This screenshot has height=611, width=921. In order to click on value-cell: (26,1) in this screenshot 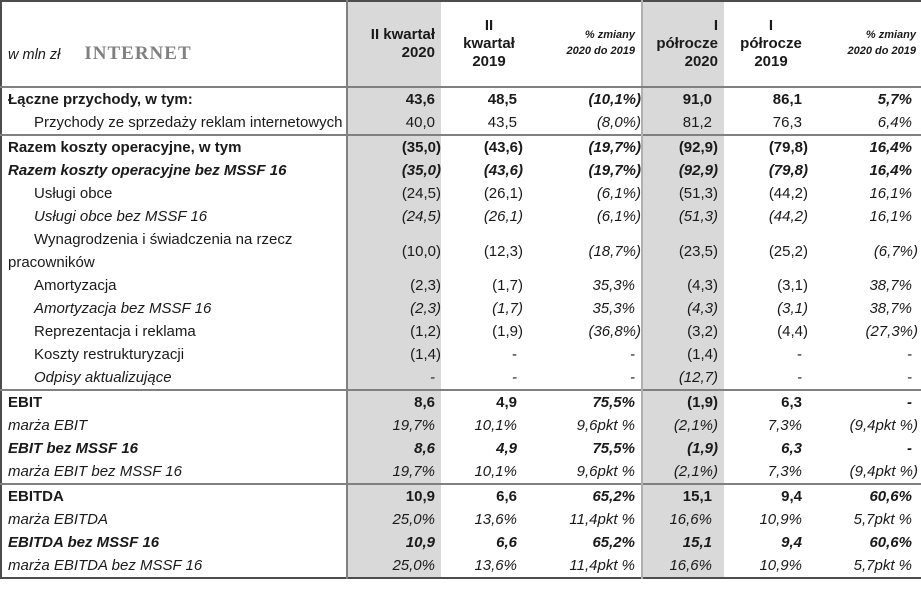, I will do `click(489, 193)`.